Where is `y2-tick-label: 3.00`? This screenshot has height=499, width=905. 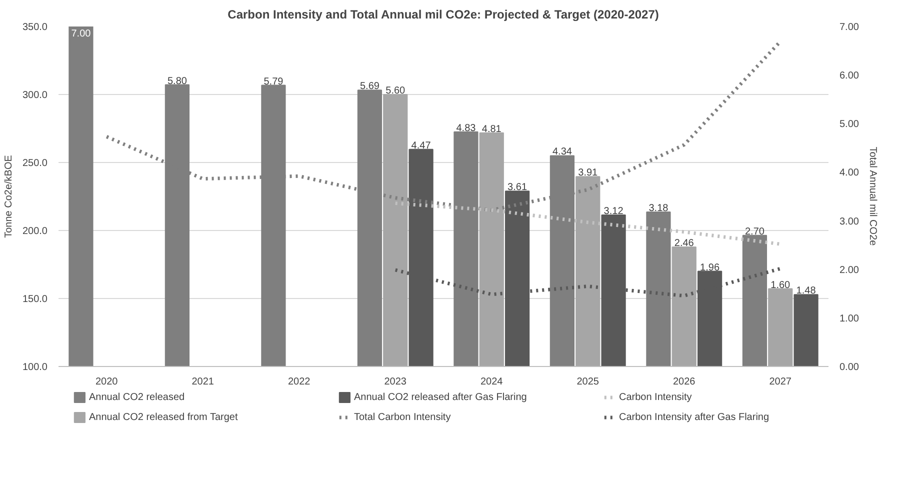 y2-tick-label: 3.00 is located at coordinates (850, 222).